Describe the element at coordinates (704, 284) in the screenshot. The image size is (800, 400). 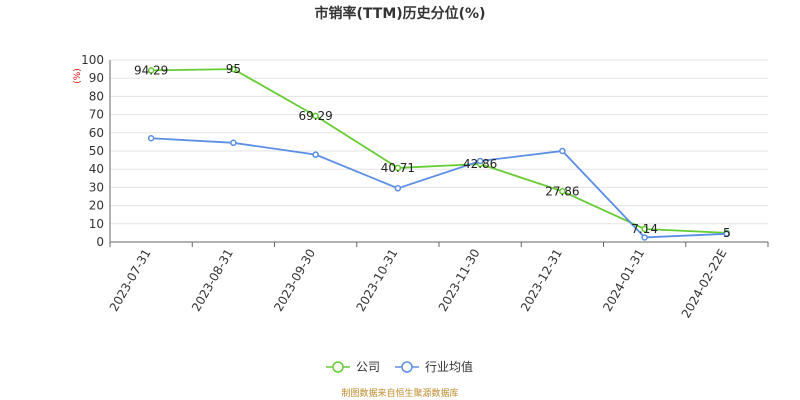
I see `x-tick-label: 2024-02-22E` at that location.